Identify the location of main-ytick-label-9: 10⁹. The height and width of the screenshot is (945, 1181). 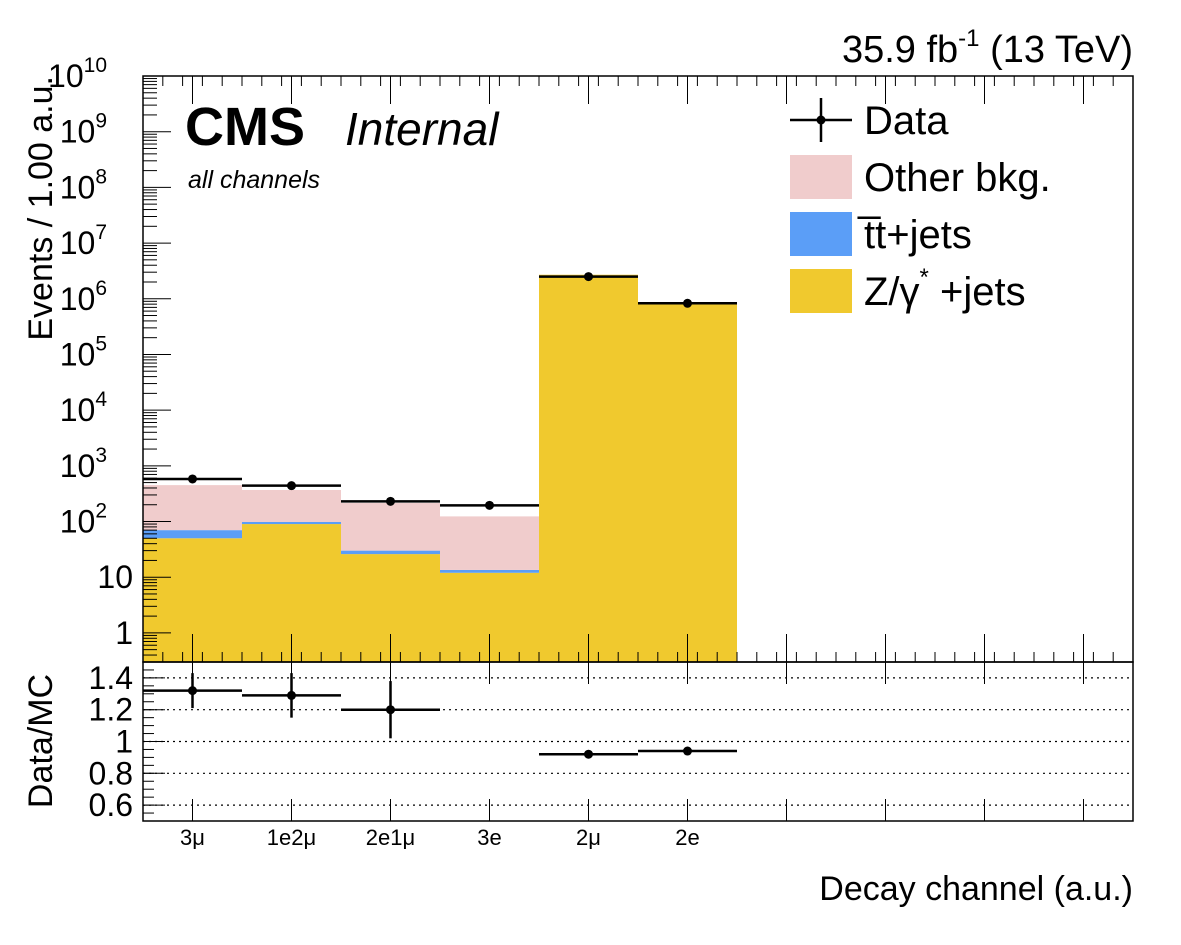
(83, 130).